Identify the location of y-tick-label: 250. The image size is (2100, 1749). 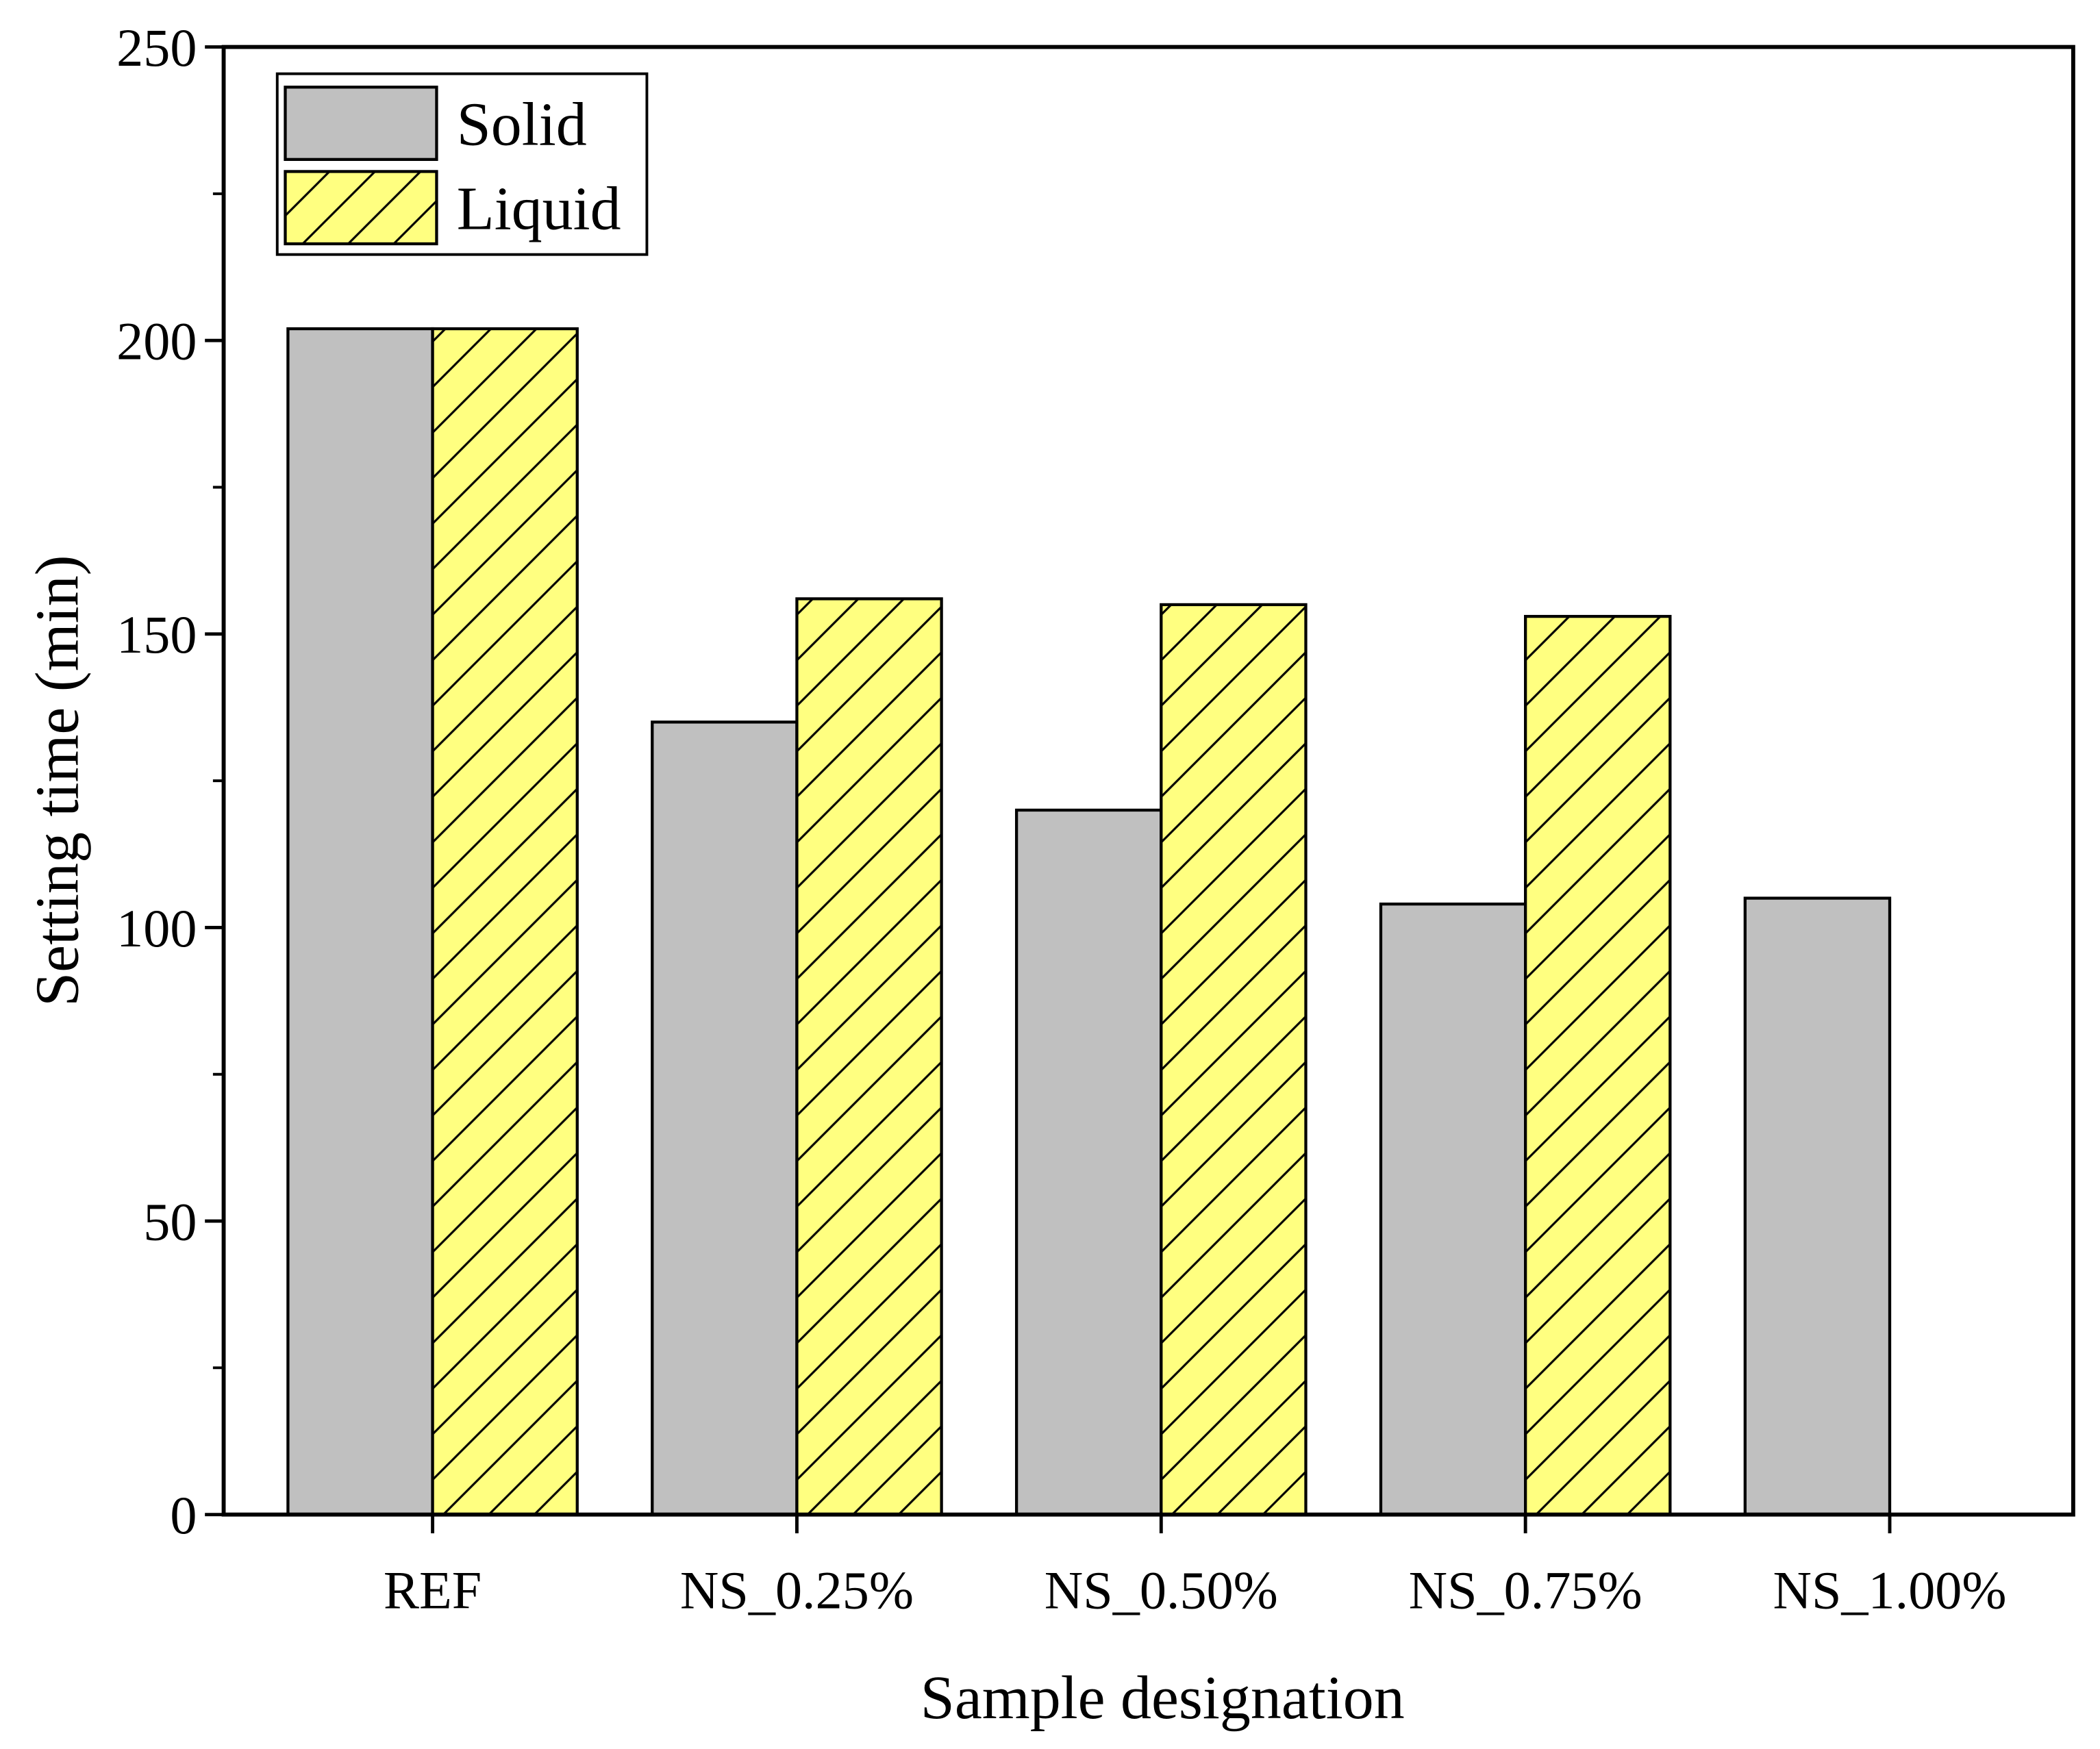
(156, 47).